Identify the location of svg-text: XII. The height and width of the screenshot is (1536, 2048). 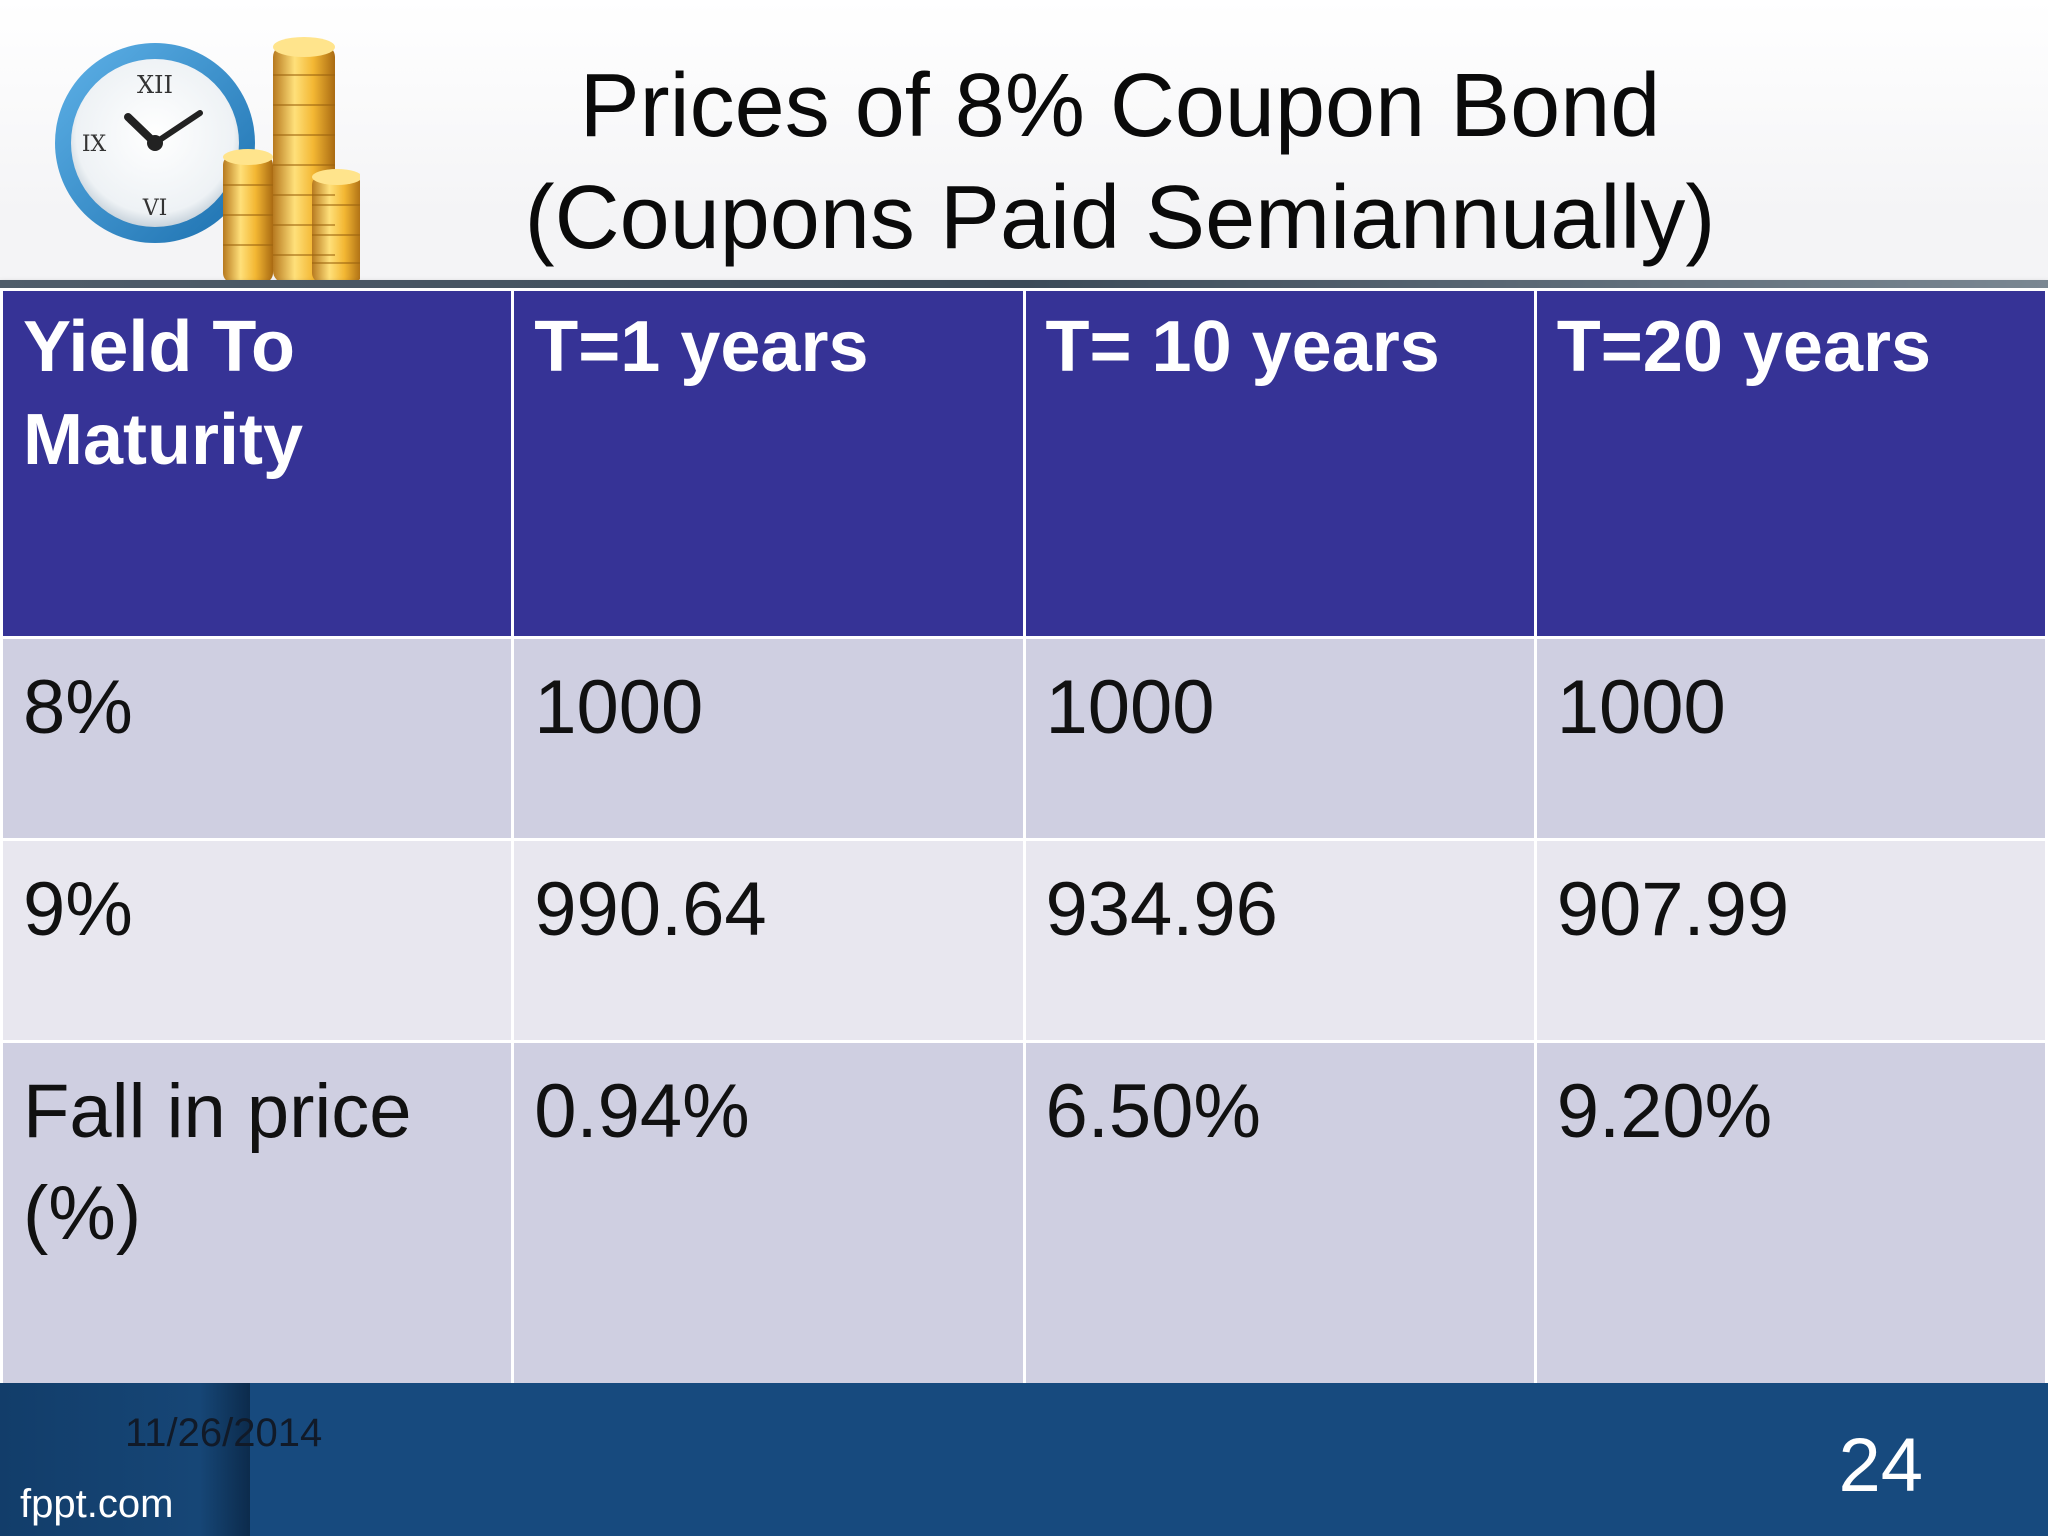
(155, 85).